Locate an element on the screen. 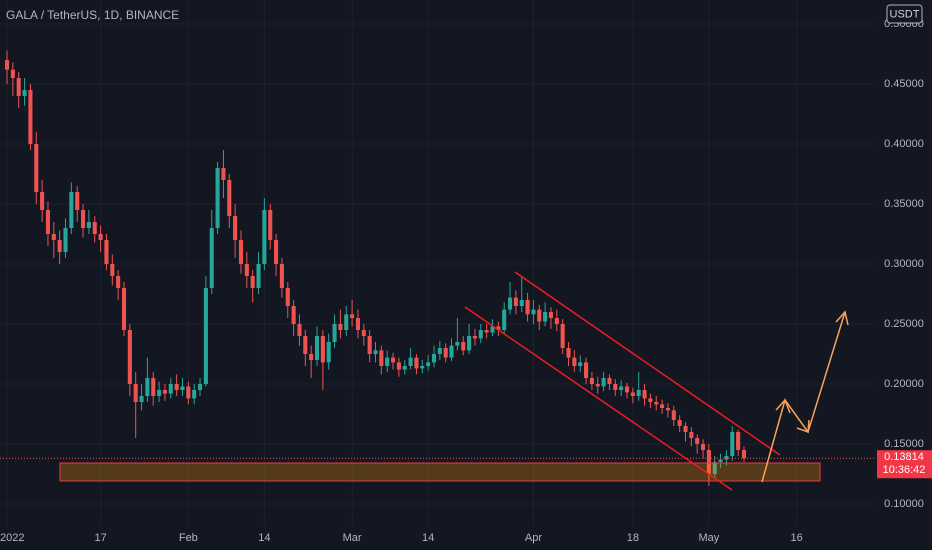 This screenshot has height=550, width=932. y-tick-label: 0.40000 is located at coordinates (904, 144).